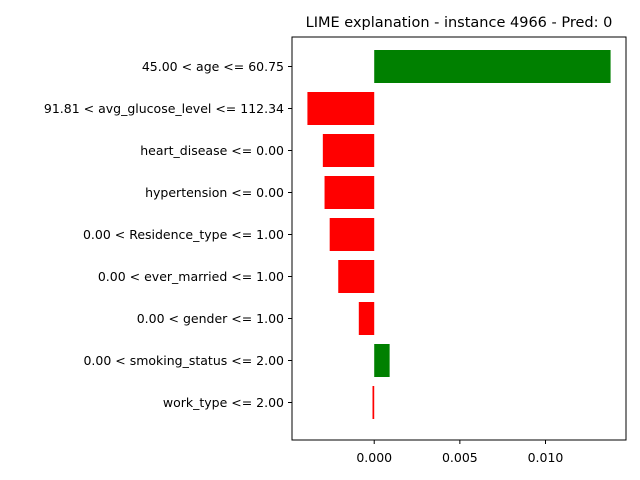  What do you see at coordinates (546, 457) in the screenshot?
I see `x-tick-label: 0.010` at bounding box center [546, 457].